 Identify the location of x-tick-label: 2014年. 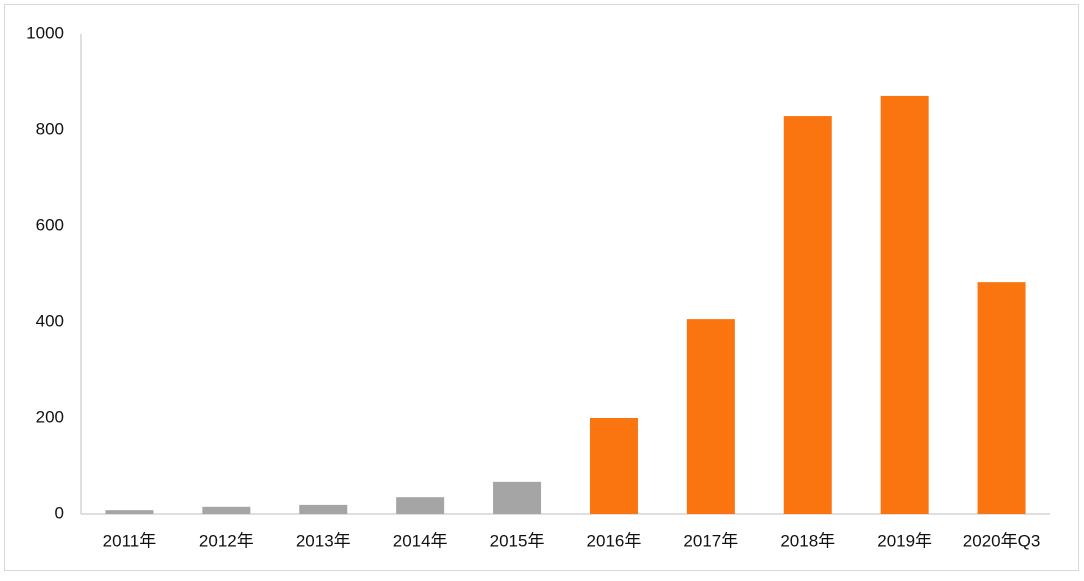
(420, 540).